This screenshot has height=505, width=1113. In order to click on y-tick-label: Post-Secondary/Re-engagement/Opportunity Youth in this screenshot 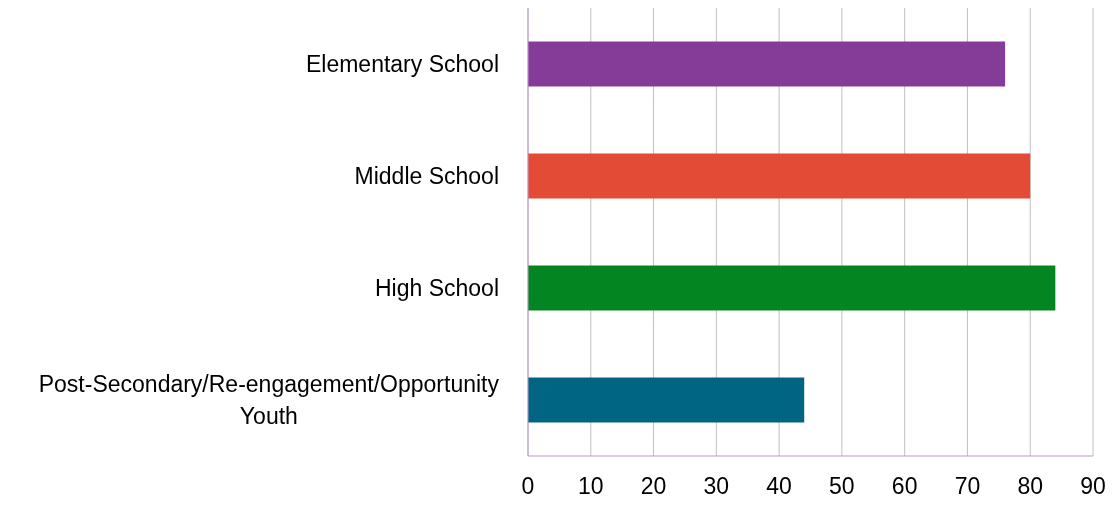, I will do `click(269, 400)`.